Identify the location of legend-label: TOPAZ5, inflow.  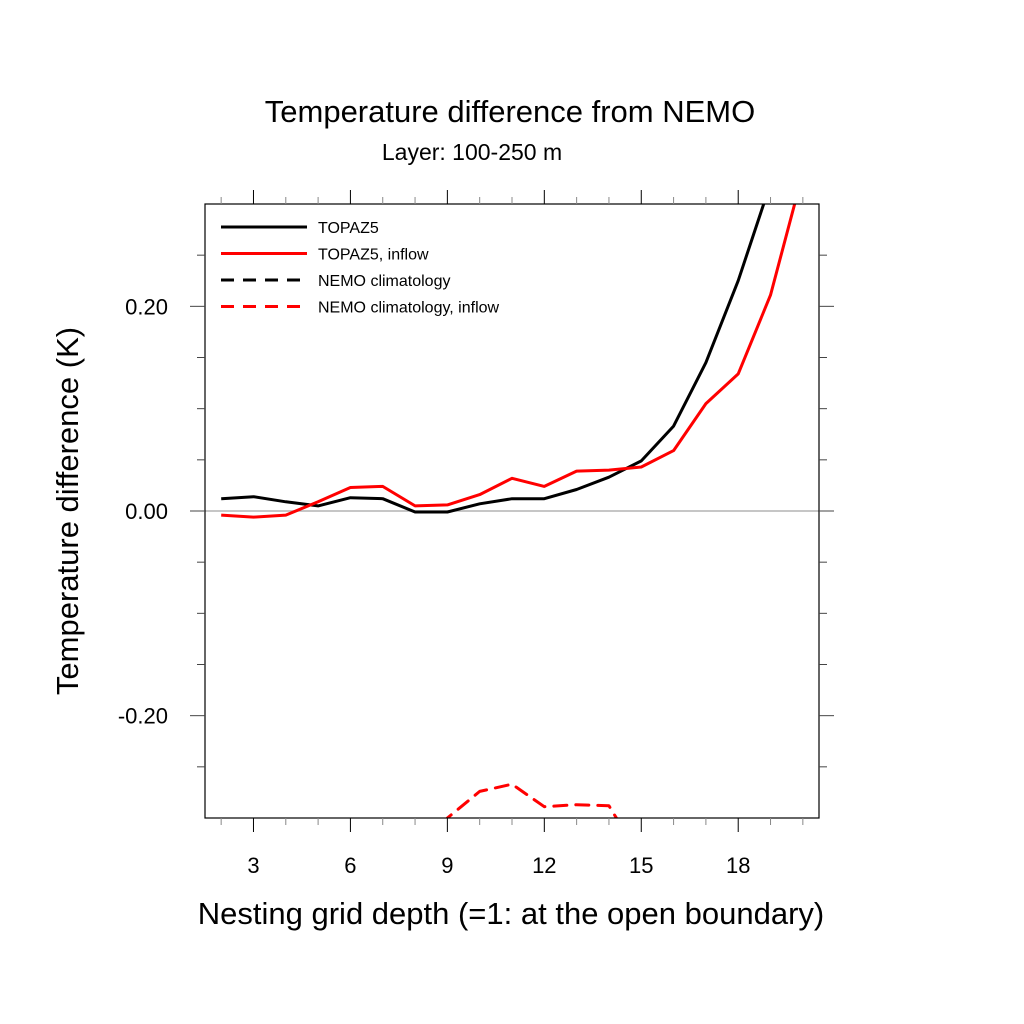
(373, 255).